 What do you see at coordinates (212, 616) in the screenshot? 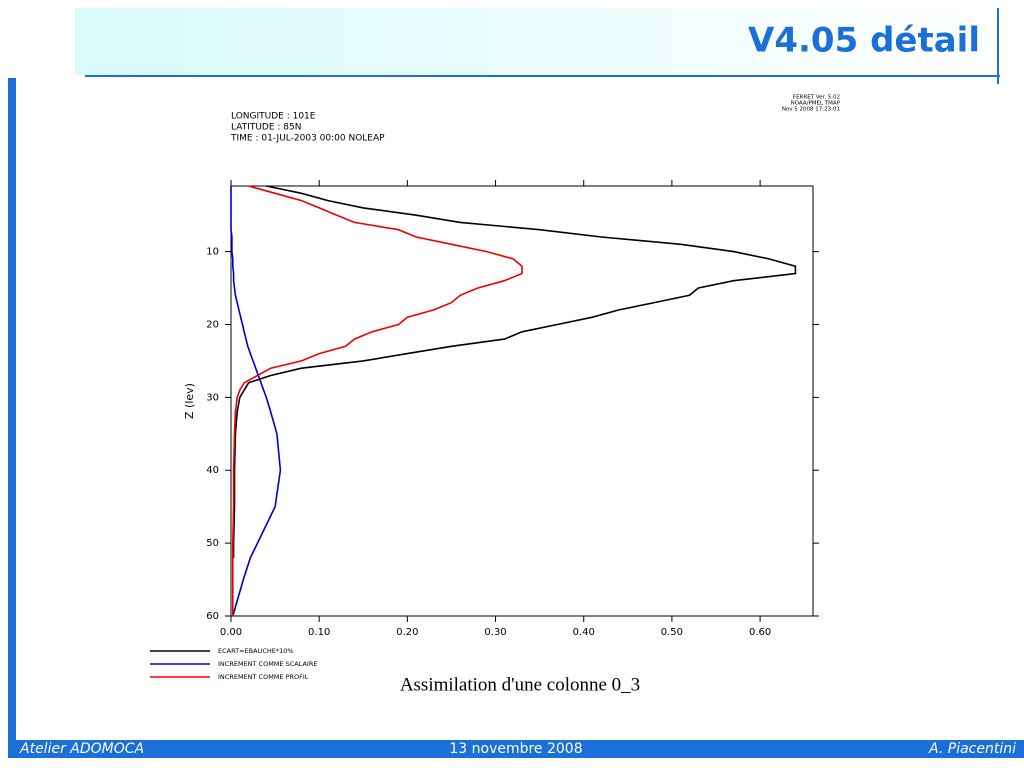
I see `y-tick-label: 60` at bounding box center [212, 616].